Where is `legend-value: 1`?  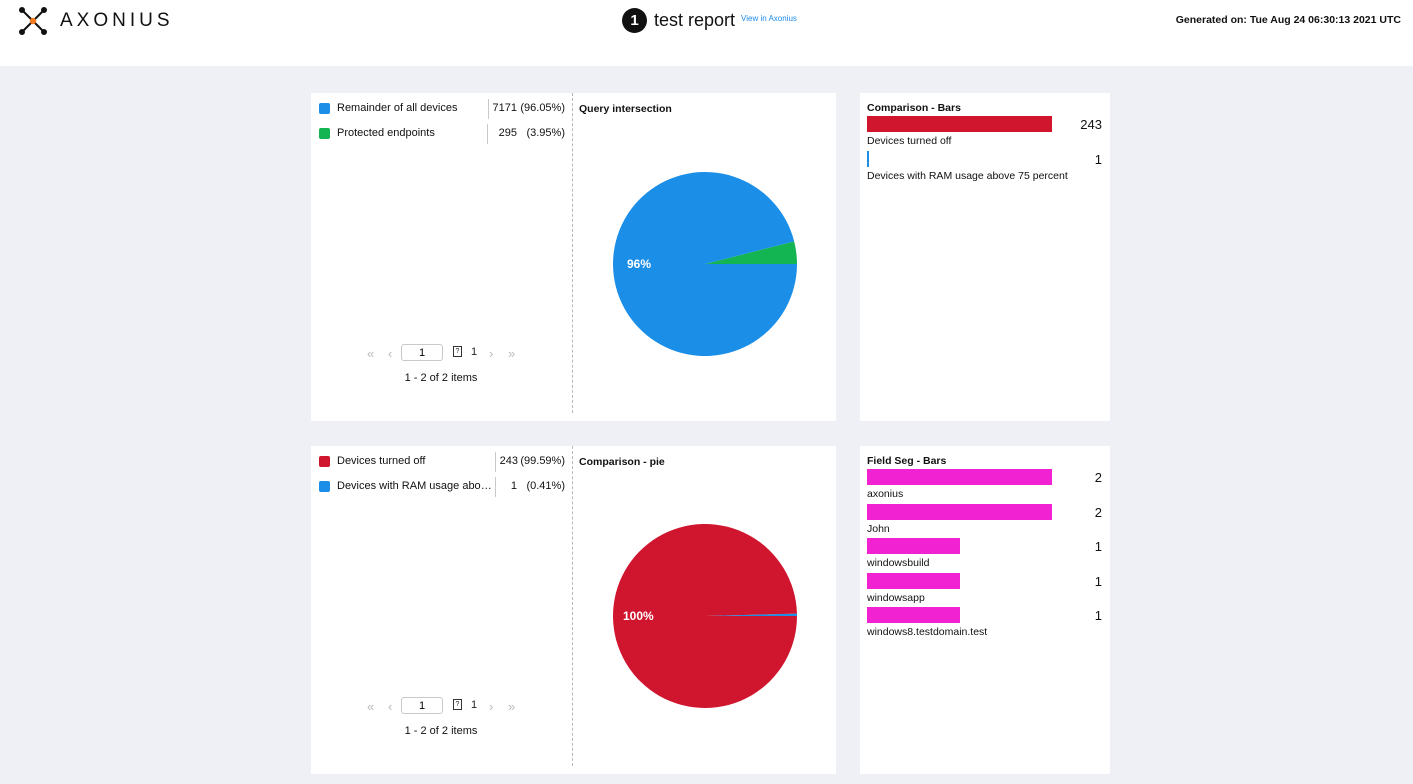
legend-value: 1 is located at coordinates (513, 486).